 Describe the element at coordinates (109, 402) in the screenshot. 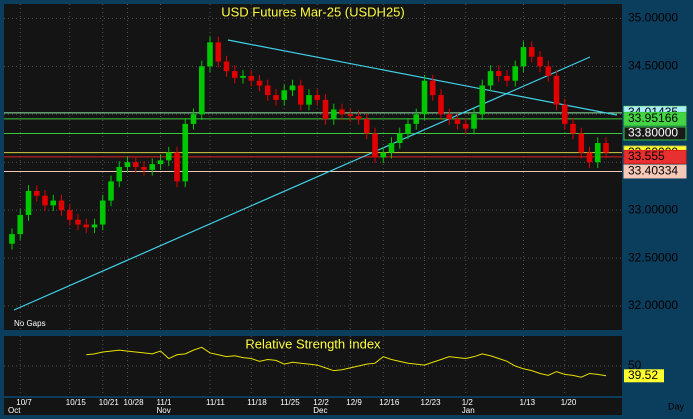

I see `x-tick-label: 10/21` at that location.